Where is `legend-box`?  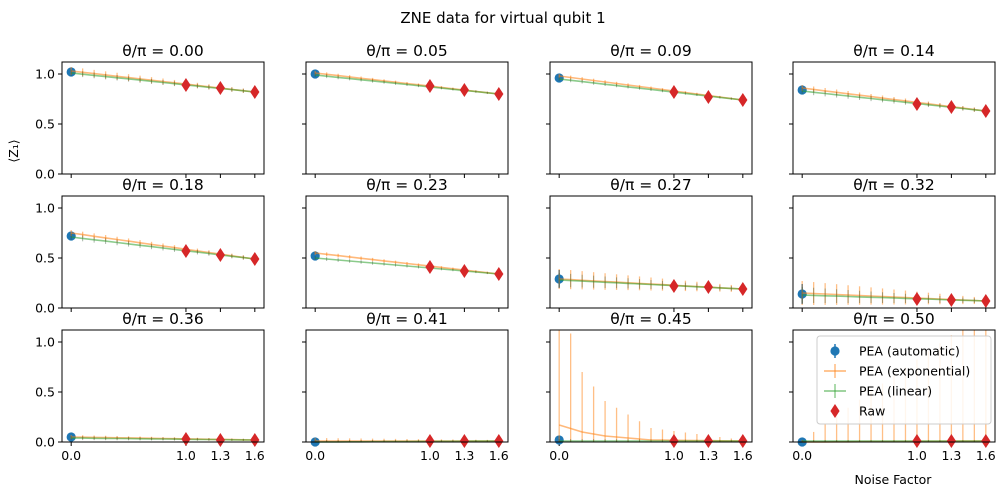 legend-box is located at coordinates (904, 380).